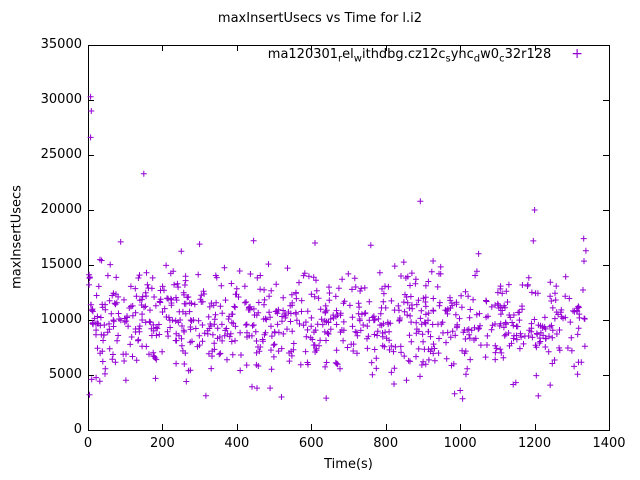  What do you see at coordinates (311, 443) in the screenshot?
I see `x-tick-label: 600` at bounding box center [311, 443].